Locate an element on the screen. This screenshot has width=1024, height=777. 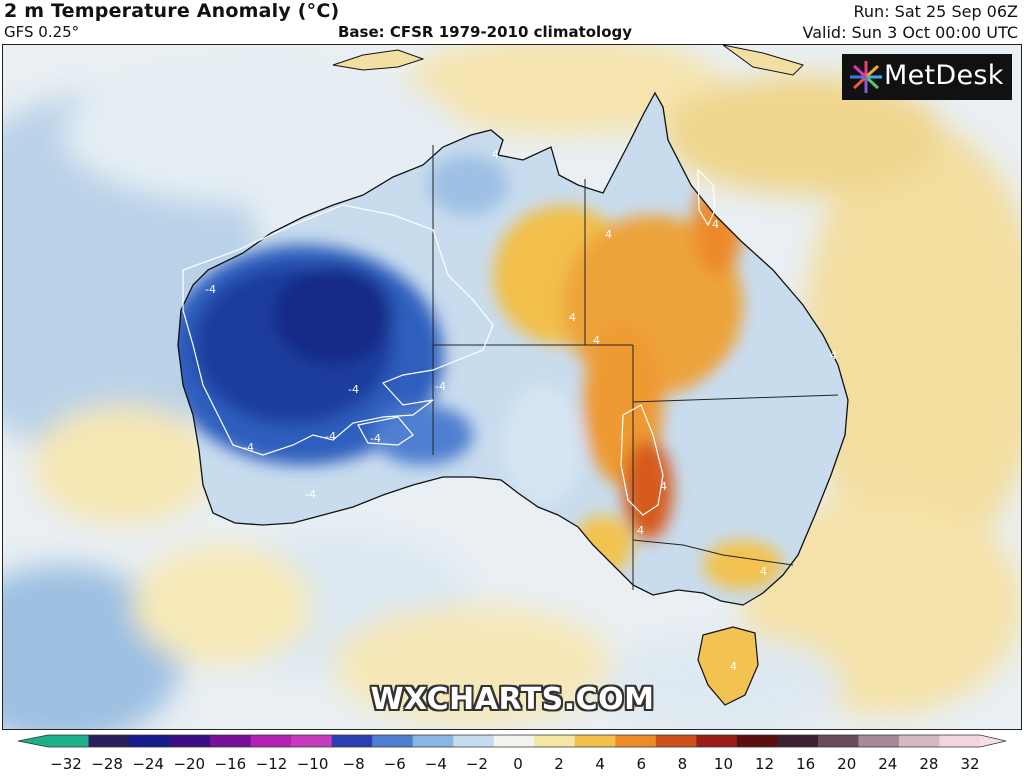
colorbar-tick-label: 6 is located at coordinates (641, 764).